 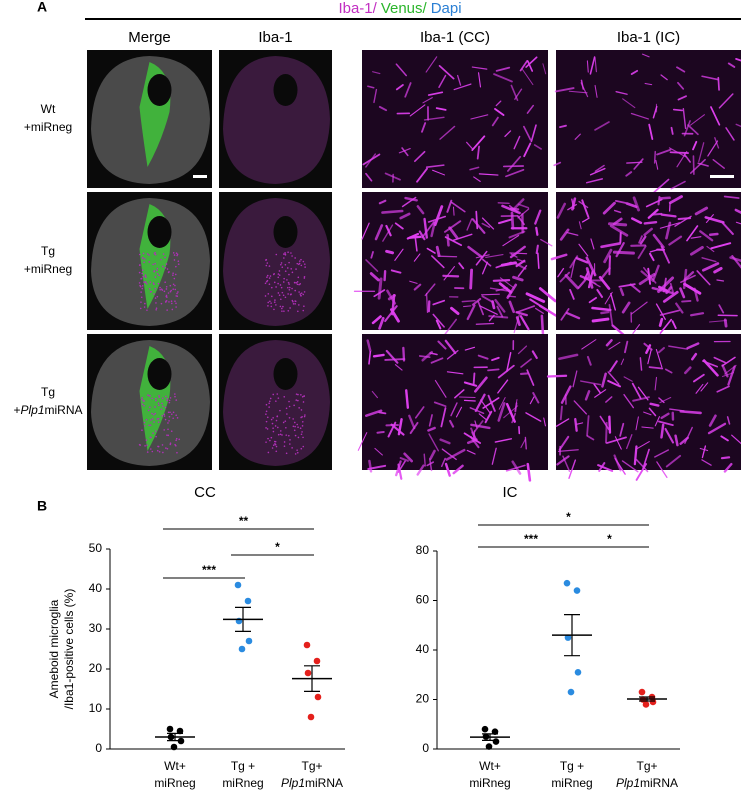 What do you see at coordinates (572, 766) in the screenshot?
I see `x-tick-label: Tg +` at bounding box center [572, 766].